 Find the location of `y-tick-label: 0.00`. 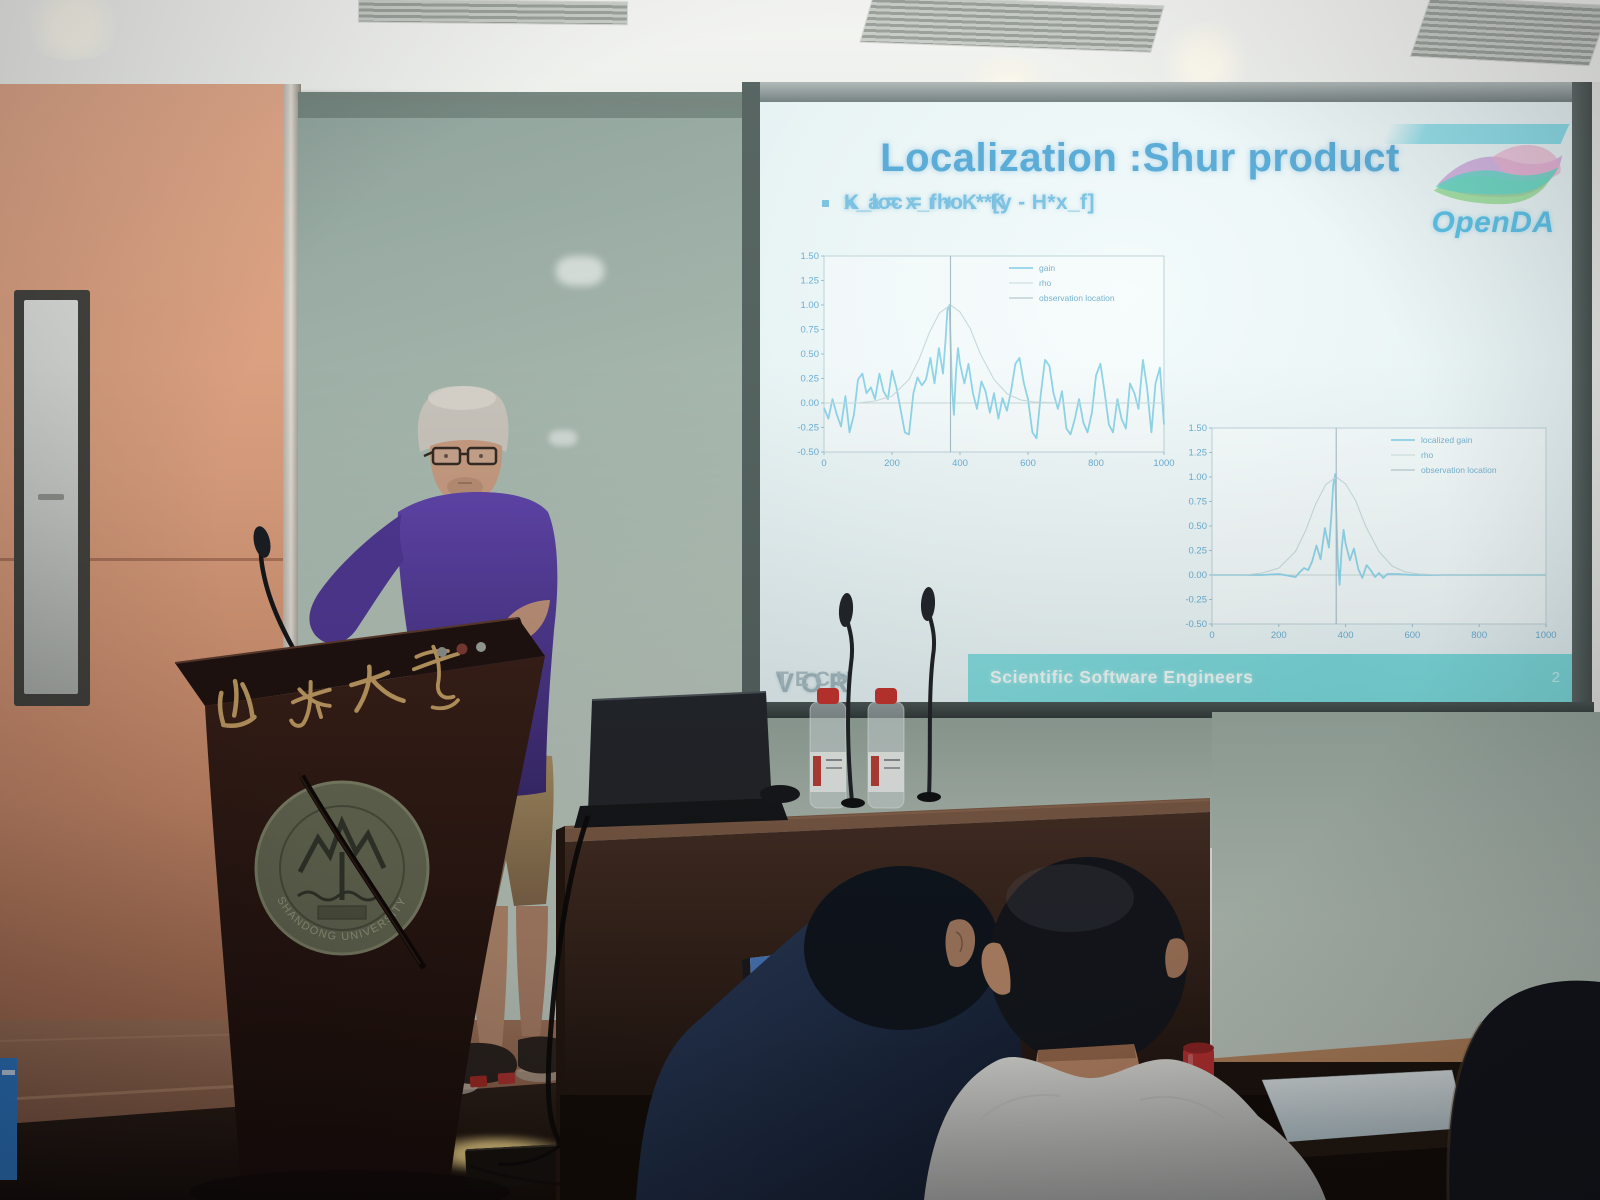

y-tick-label: 0.00 is located at coordinates (1198, 575).